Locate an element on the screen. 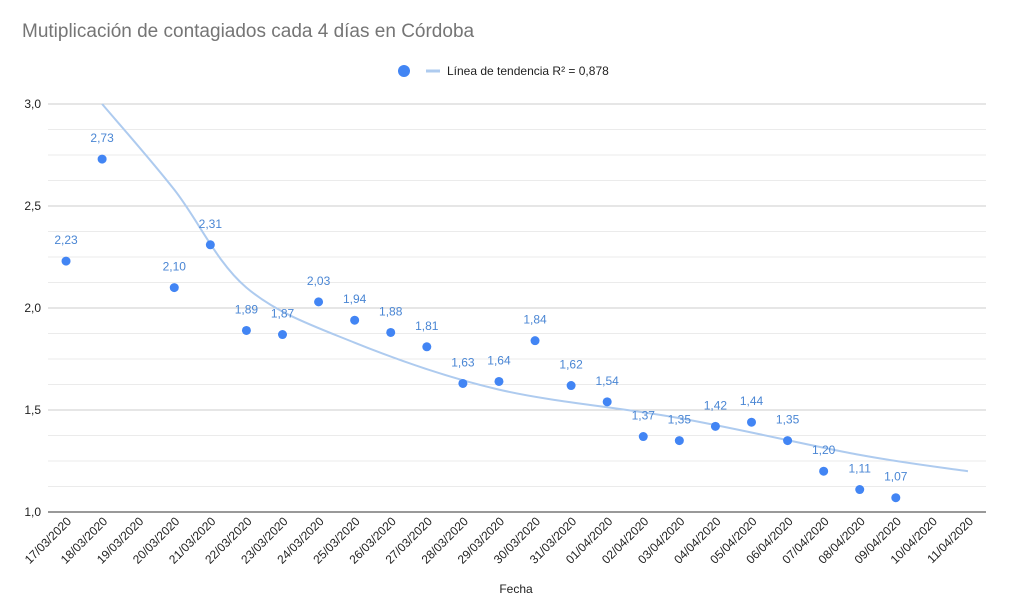 The height and width of the screenshot is (615, 1009). legend: Línea de tendencia R² = 0,878 is located at coordinates (503, 71).